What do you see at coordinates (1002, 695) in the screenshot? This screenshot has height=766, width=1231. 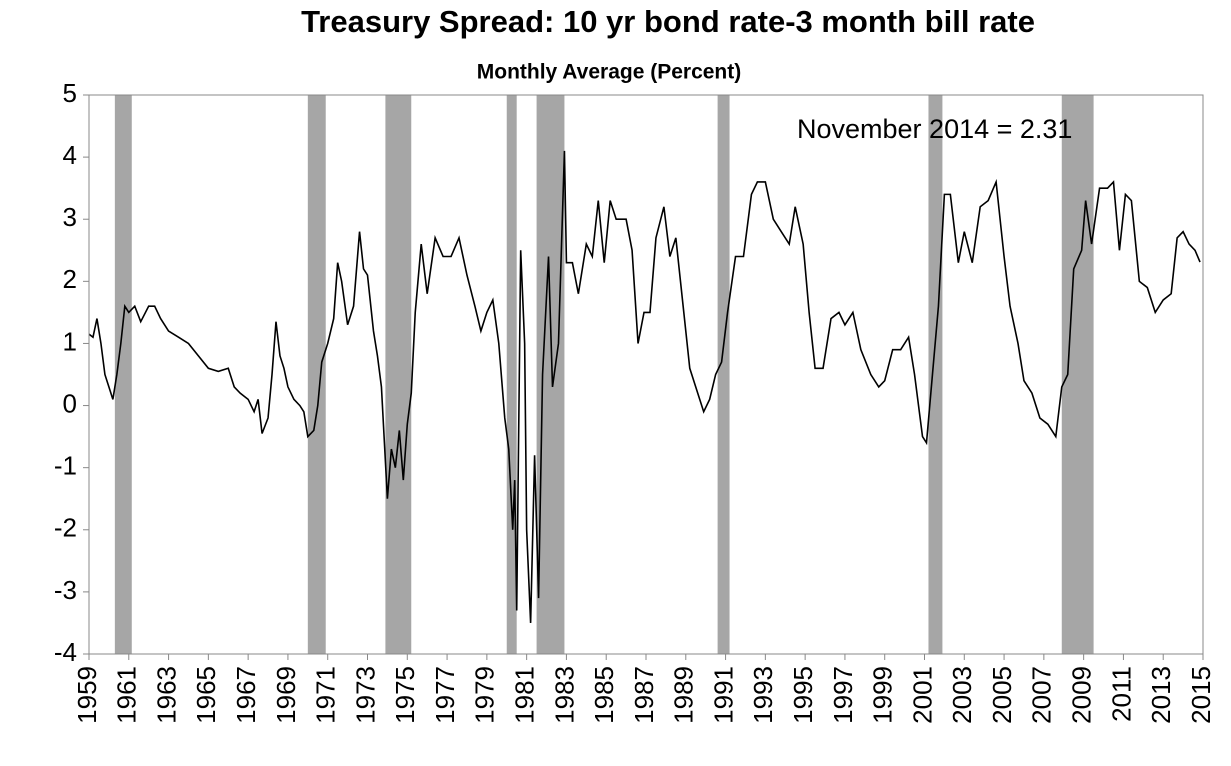 I see `x-tick-label: 2005` at bounding box center [1002, 695].